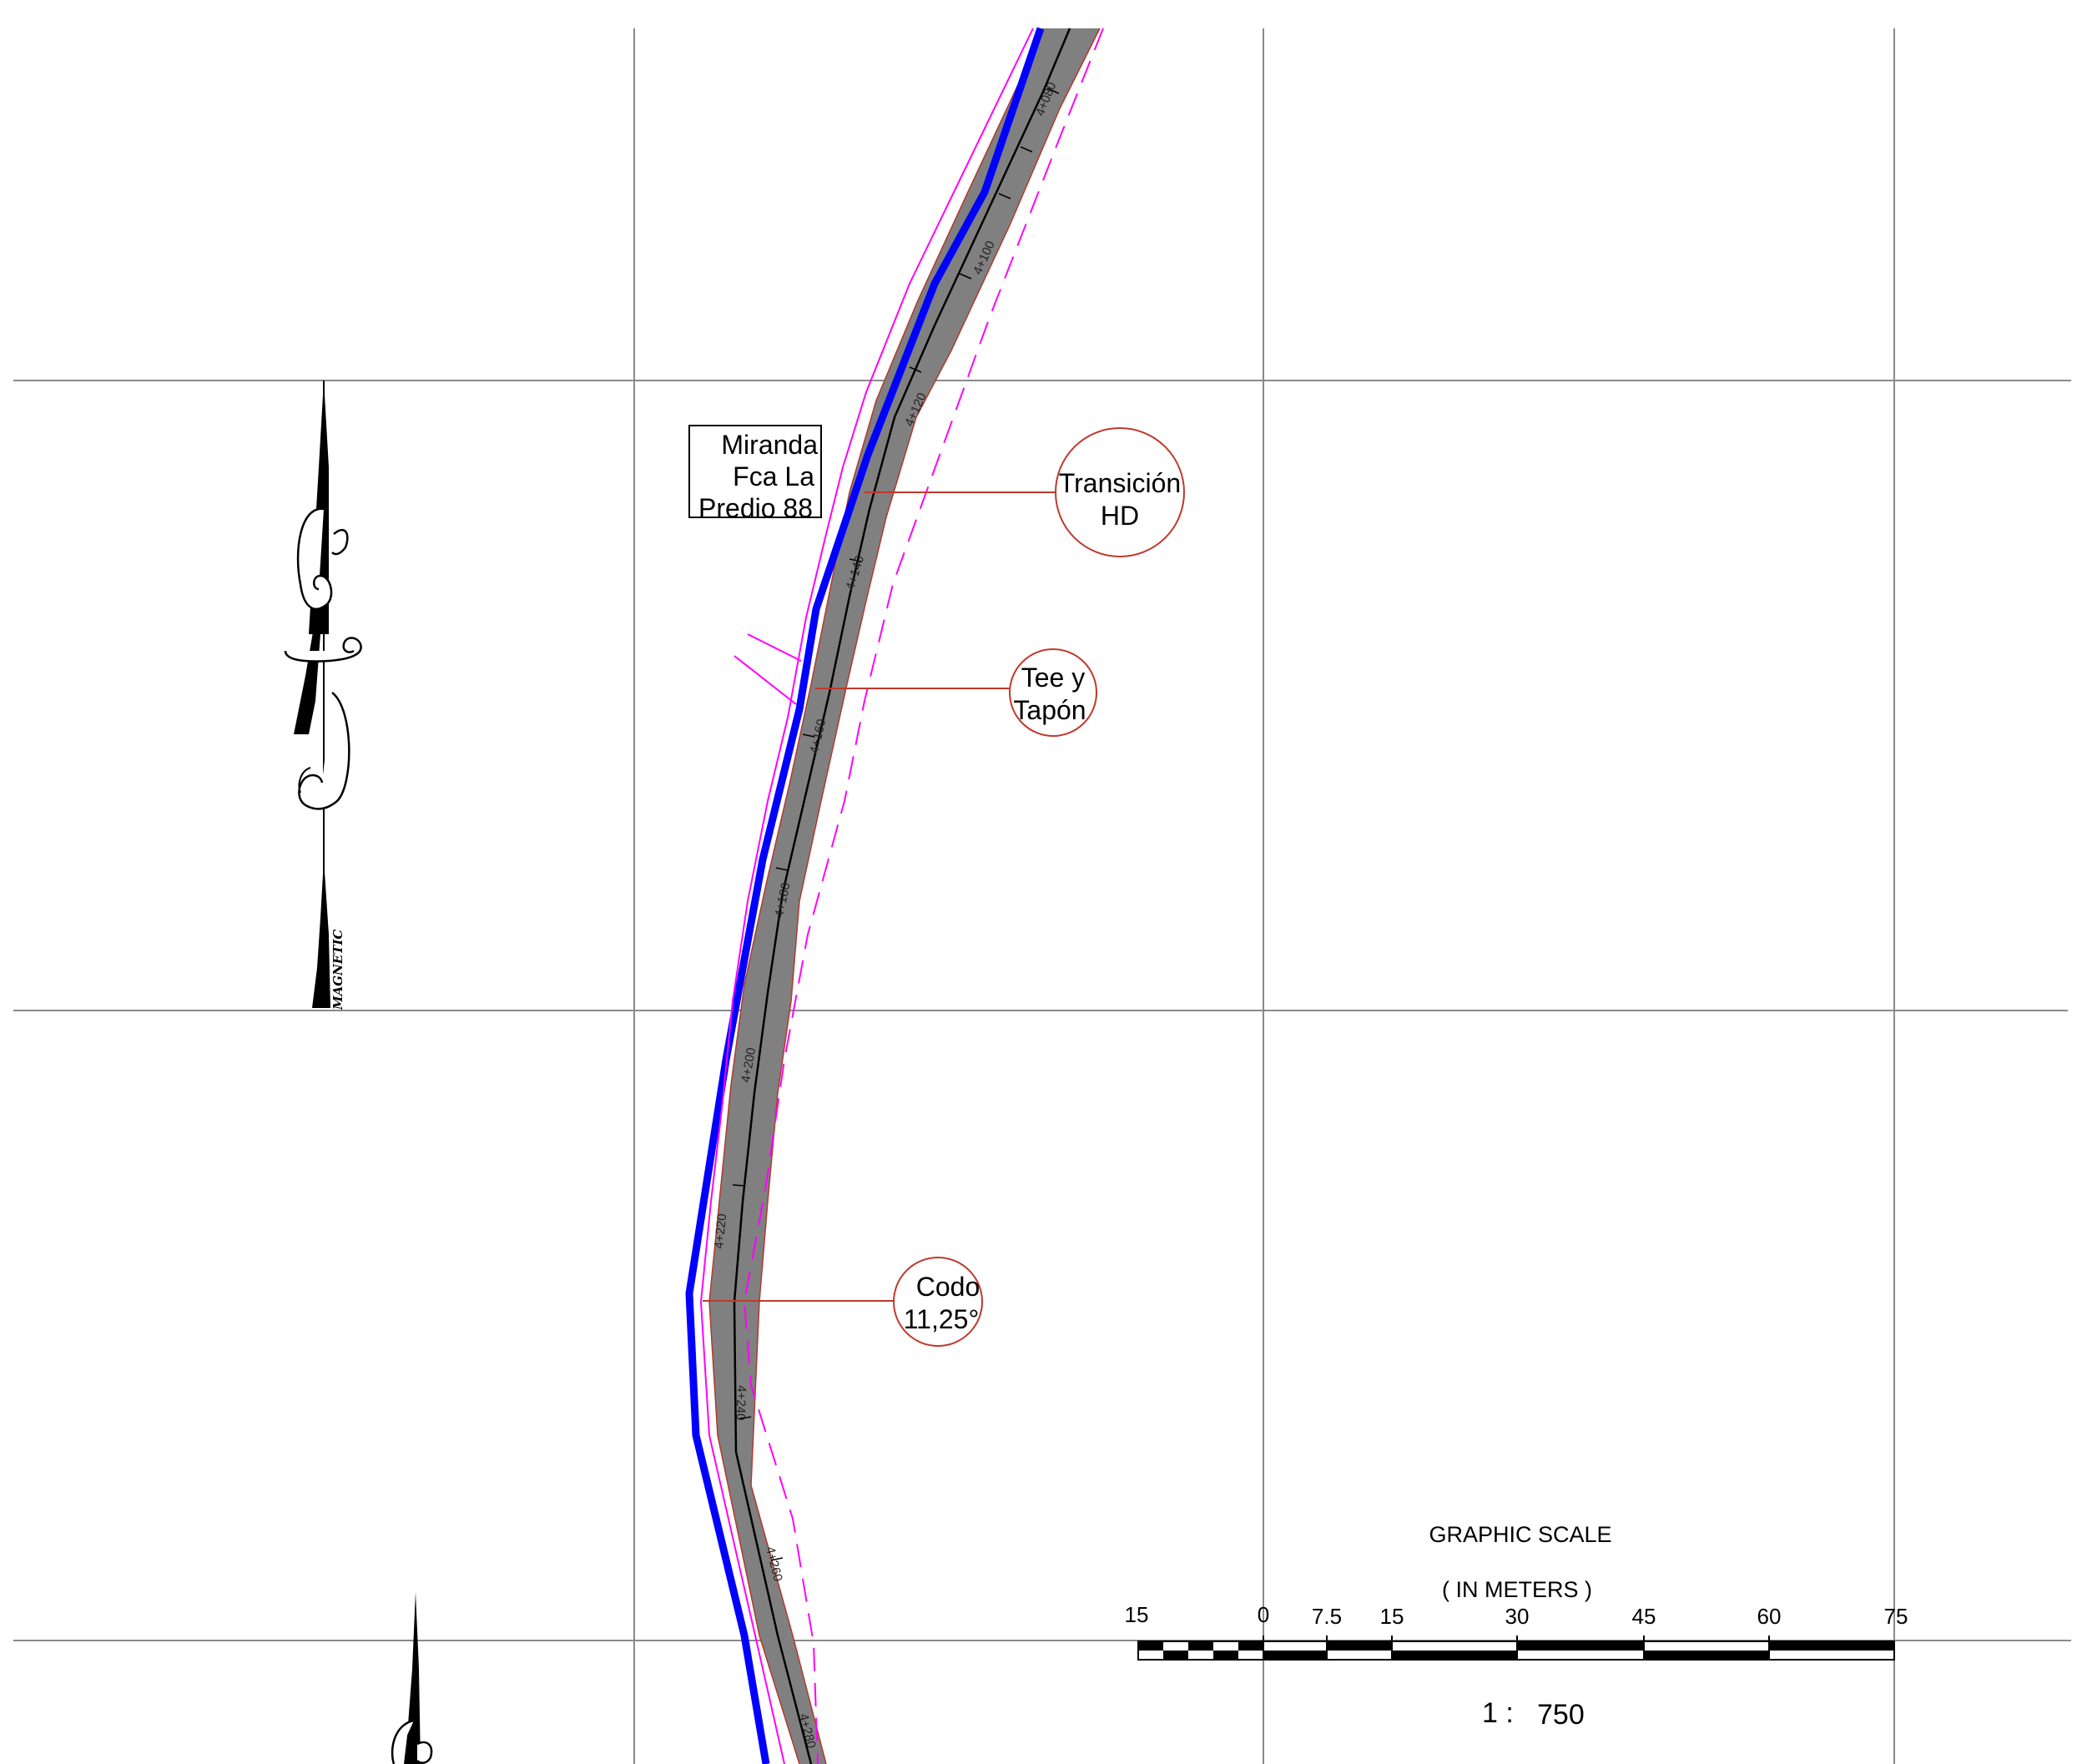  What do you see at coordinates (1263, 1614) in the screenshot?
I see `scale-tick-label: 0` at bounding box center [1263, 1614].